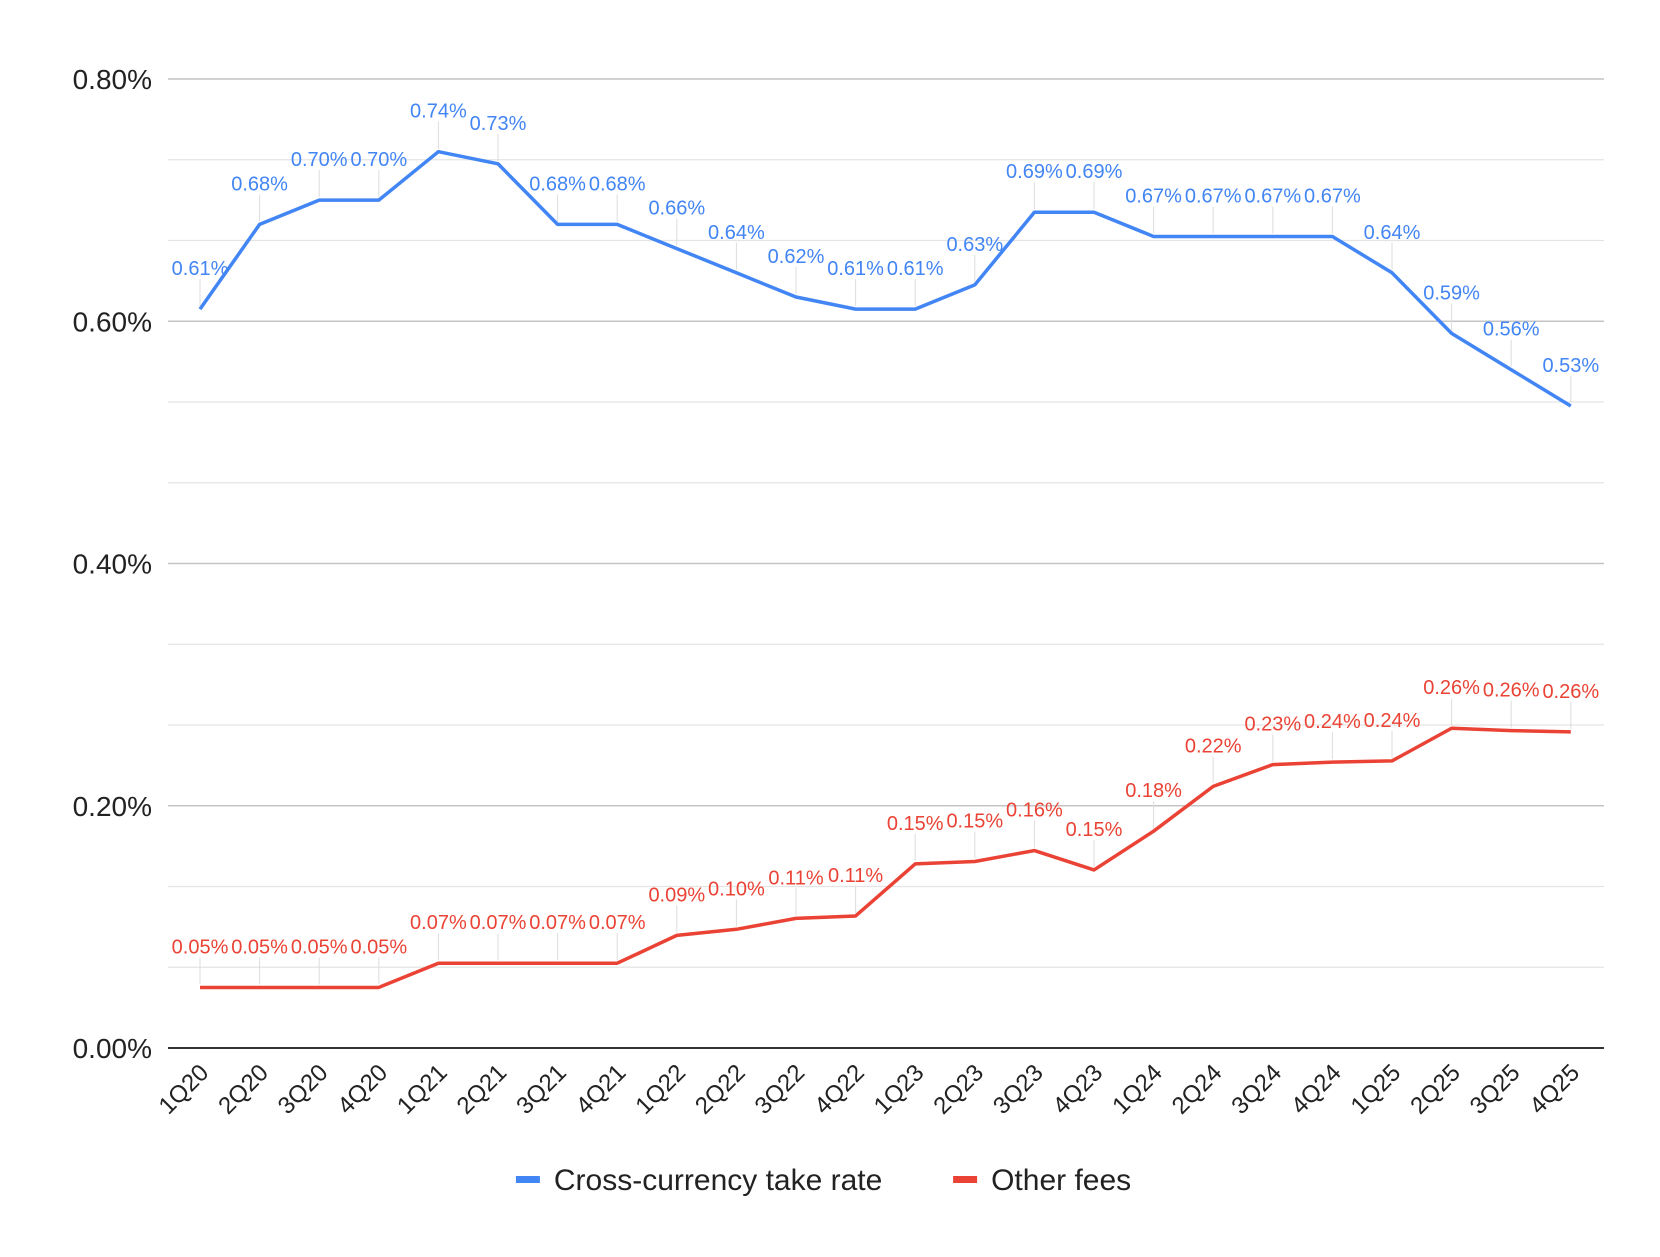 The height and width of the screenshot is (1257, 1660). What do you see at coordinates (112, 1048) in the screenshot?
I see `y-tick-label: 0.00%` at bounding box center [112, 1048].